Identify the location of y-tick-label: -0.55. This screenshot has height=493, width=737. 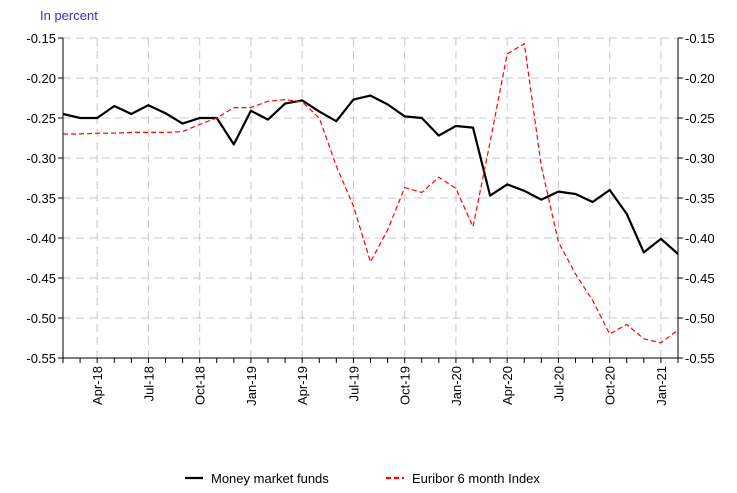
(41, 358).